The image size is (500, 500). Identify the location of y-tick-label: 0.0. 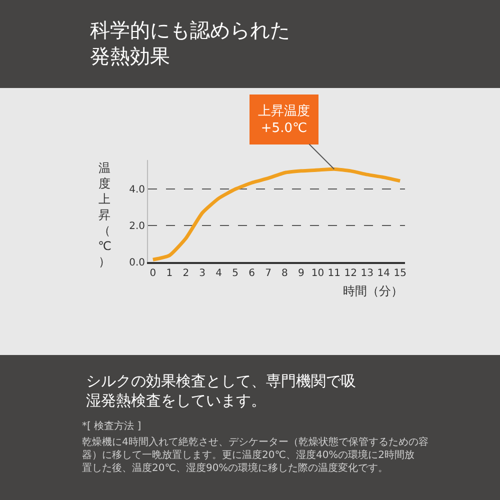
(137, 263).